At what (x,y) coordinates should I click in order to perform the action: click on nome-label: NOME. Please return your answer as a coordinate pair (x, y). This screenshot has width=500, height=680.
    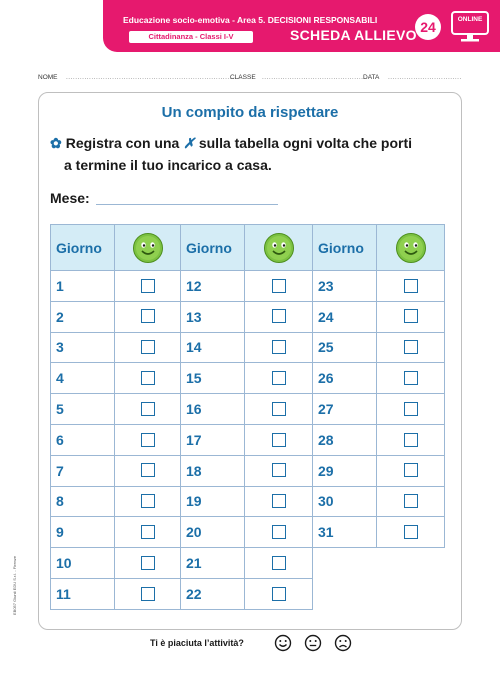
    Looking at the image, I should click on (48, 77).